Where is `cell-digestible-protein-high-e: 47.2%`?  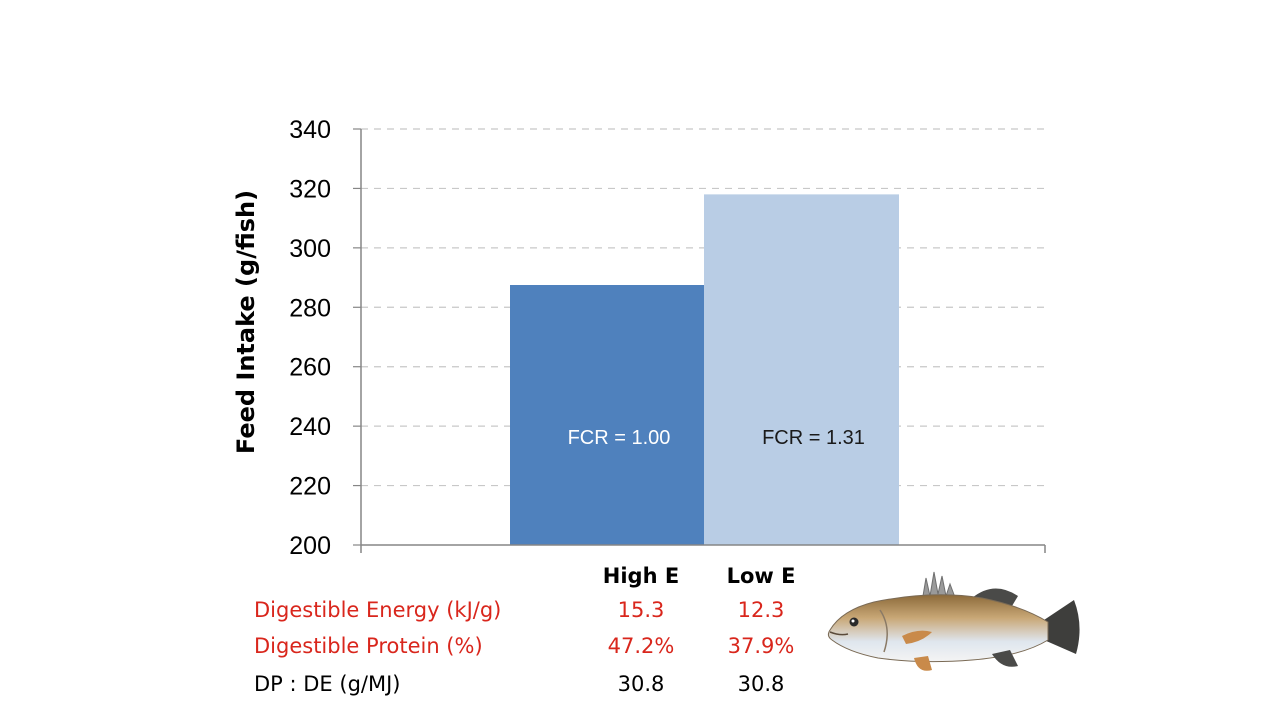 cell-digestible-protein-high-e: 47.2% is located at coordinates (641, 646).